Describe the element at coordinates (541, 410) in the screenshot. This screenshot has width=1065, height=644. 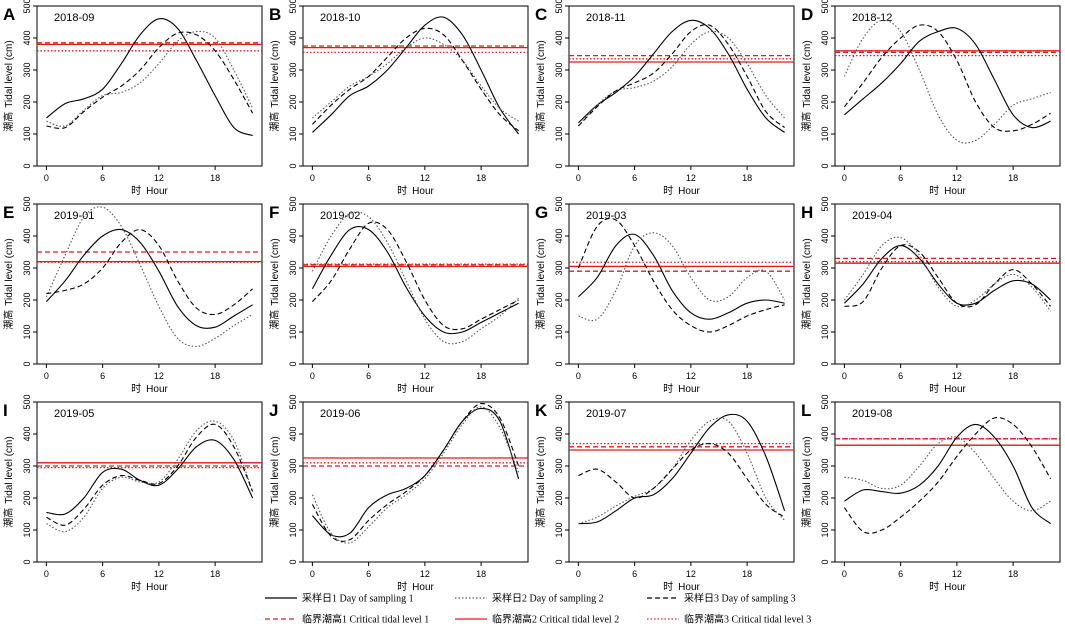
I see `panel-letter: K` at that location.